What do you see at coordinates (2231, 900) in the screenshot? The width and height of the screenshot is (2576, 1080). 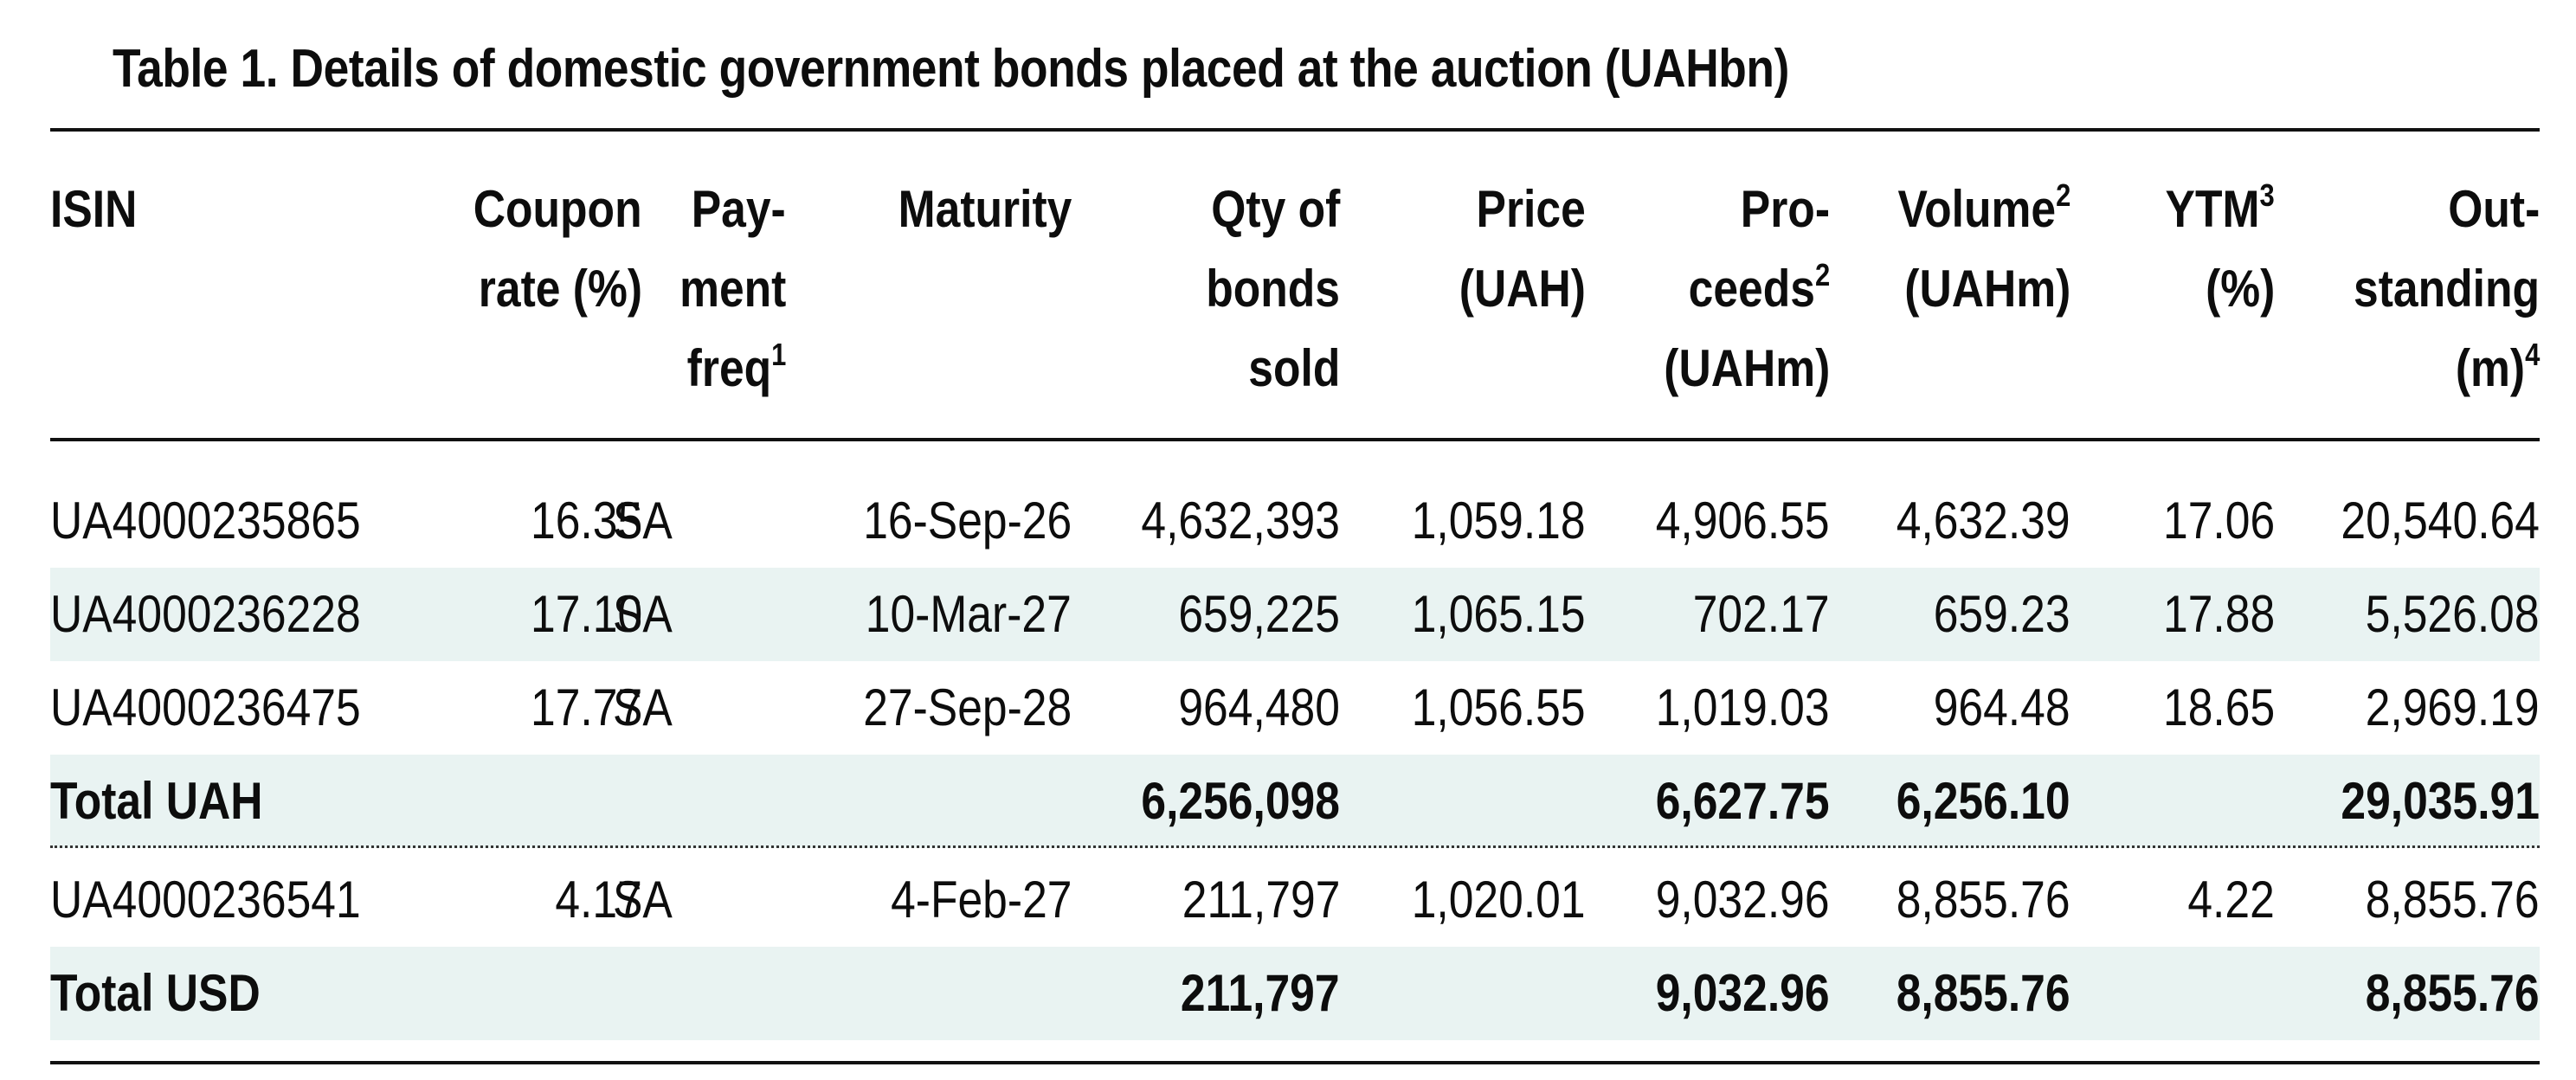 I see `cell-ytm: 4.22` at bounding box center [2231, 900].